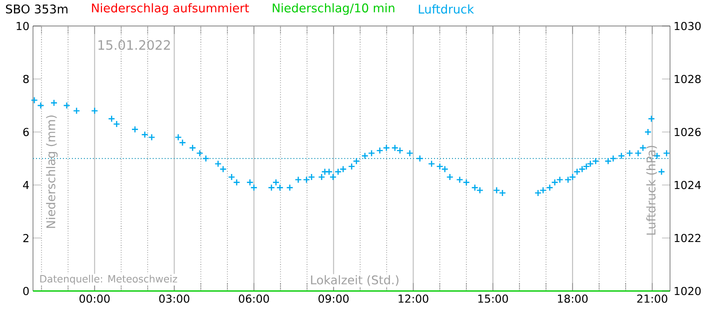 This screenshot has width=710, height=320. I want to click on y2-tick-label: 1022, so click(687, 238).